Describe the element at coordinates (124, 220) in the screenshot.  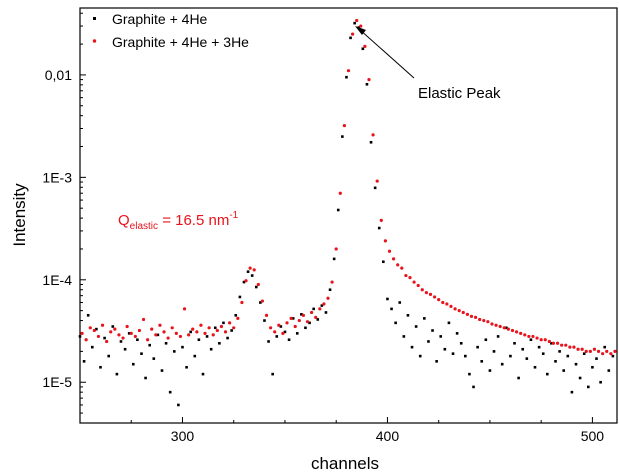
I see `q-base: Q` at that location.